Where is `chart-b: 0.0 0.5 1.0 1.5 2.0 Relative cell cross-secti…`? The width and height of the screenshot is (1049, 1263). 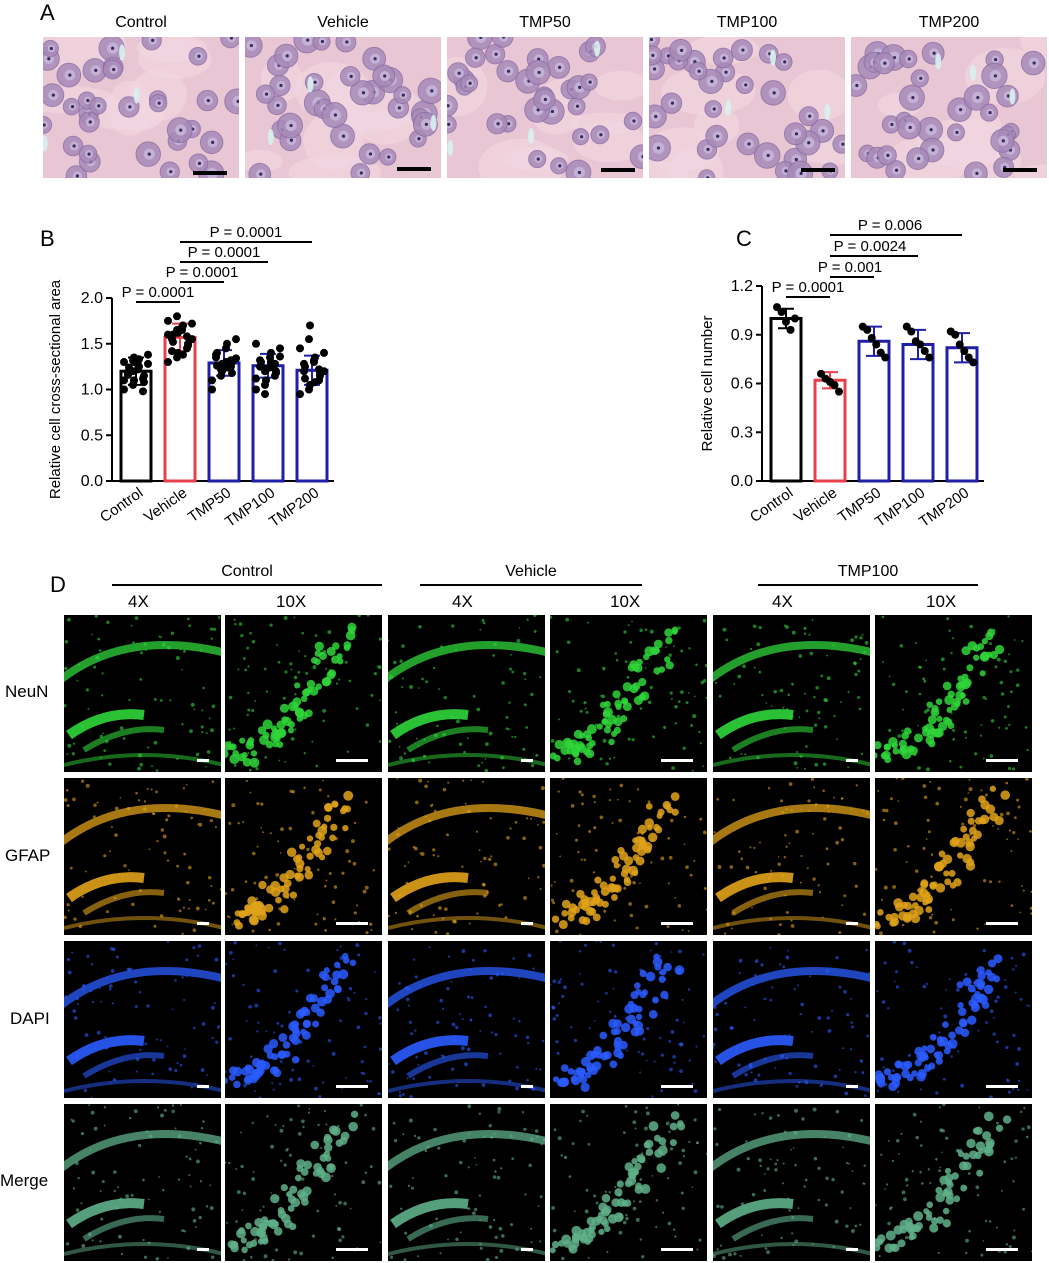
chart-b: 0.0 0.5 1.0 1.5 2.0 Relative cell cross-secti… is located at coordinates (200, 372).